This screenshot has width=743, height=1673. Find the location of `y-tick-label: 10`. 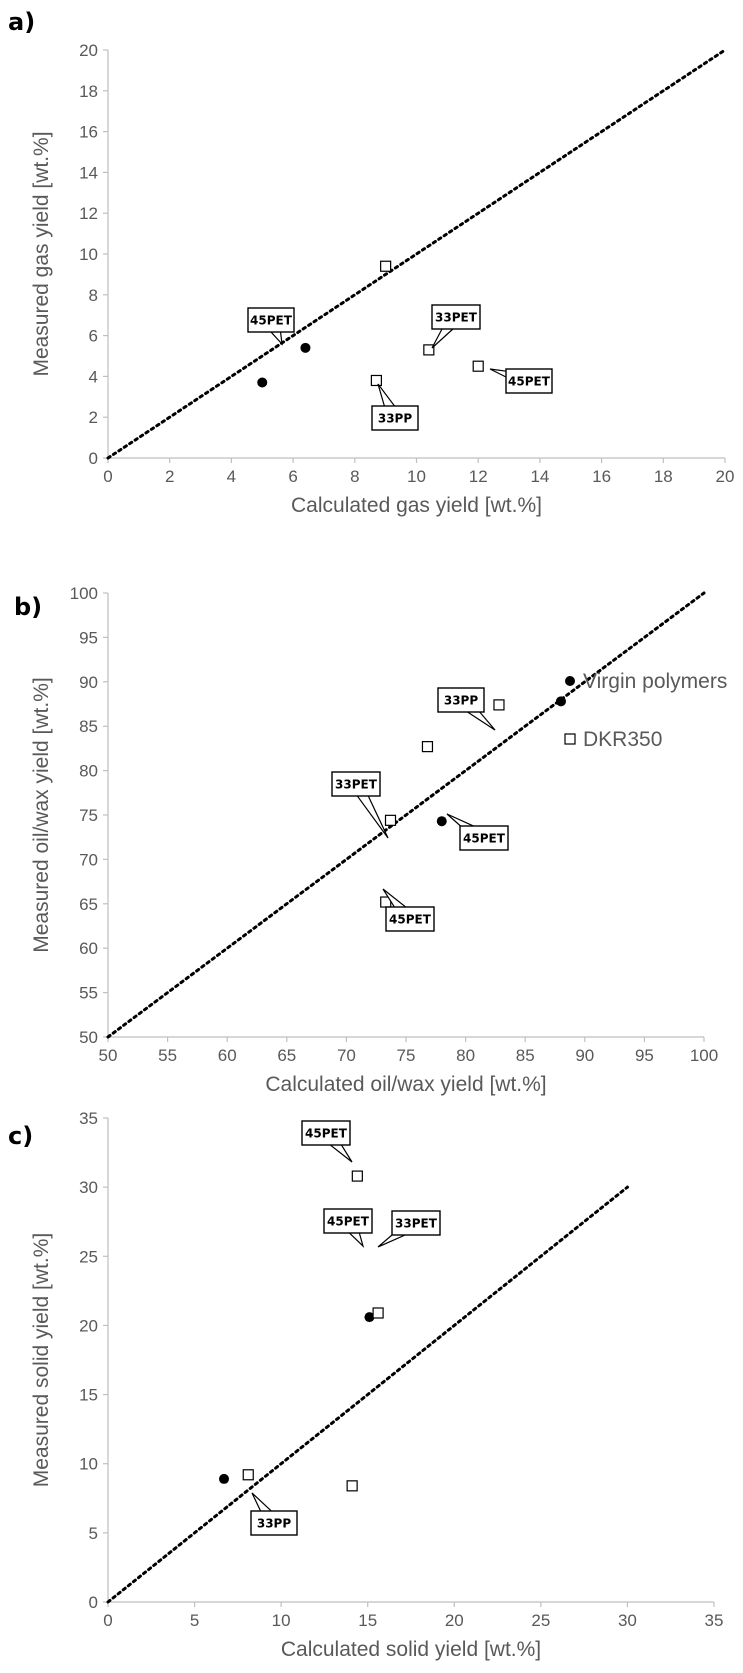

y-tick-label: 10 is located at coordinates (88, 254).